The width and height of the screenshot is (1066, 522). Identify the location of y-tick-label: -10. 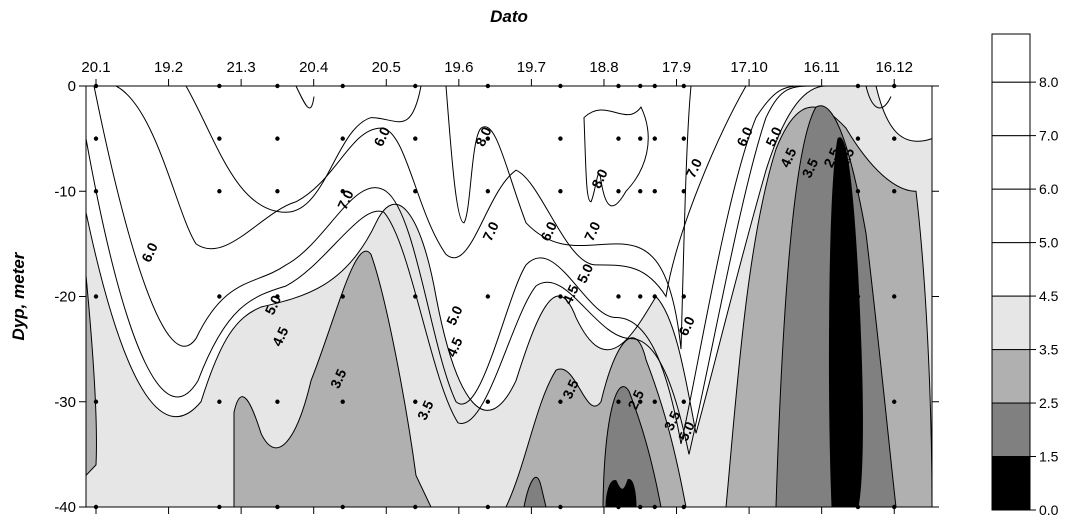
(65, 191).